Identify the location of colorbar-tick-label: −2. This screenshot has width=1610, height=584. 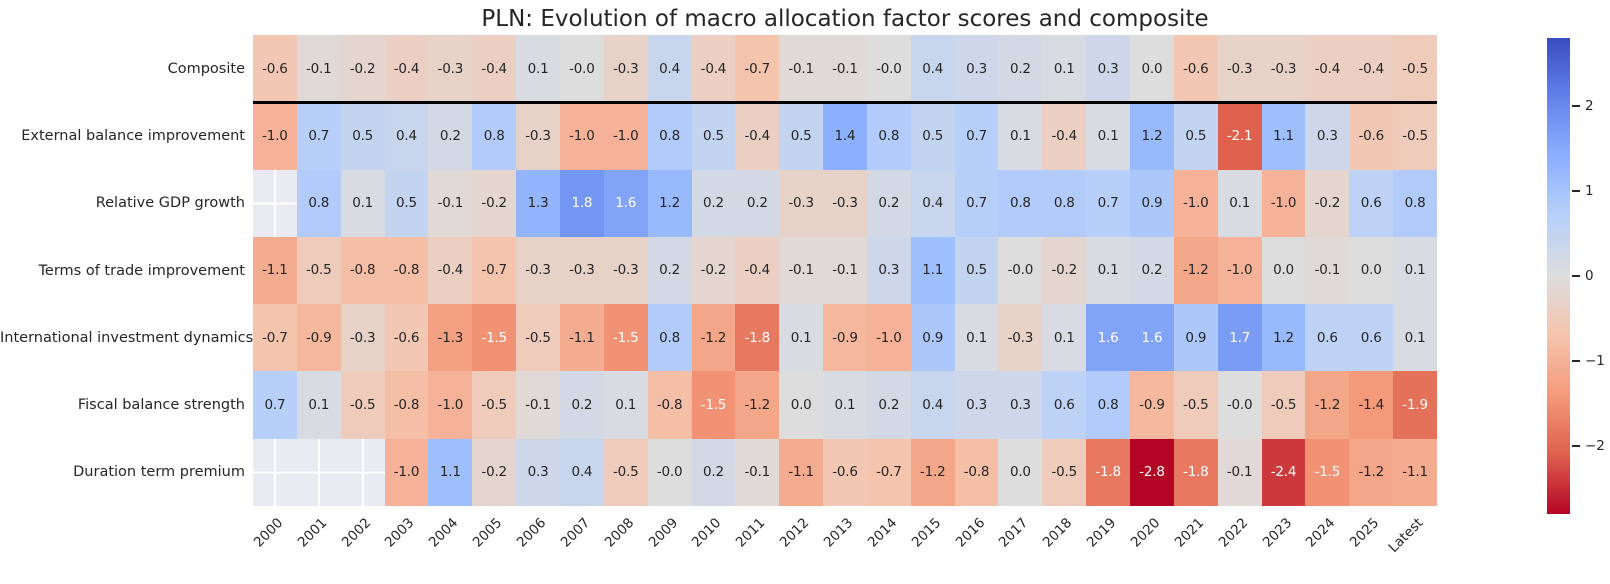
(1595, 446).